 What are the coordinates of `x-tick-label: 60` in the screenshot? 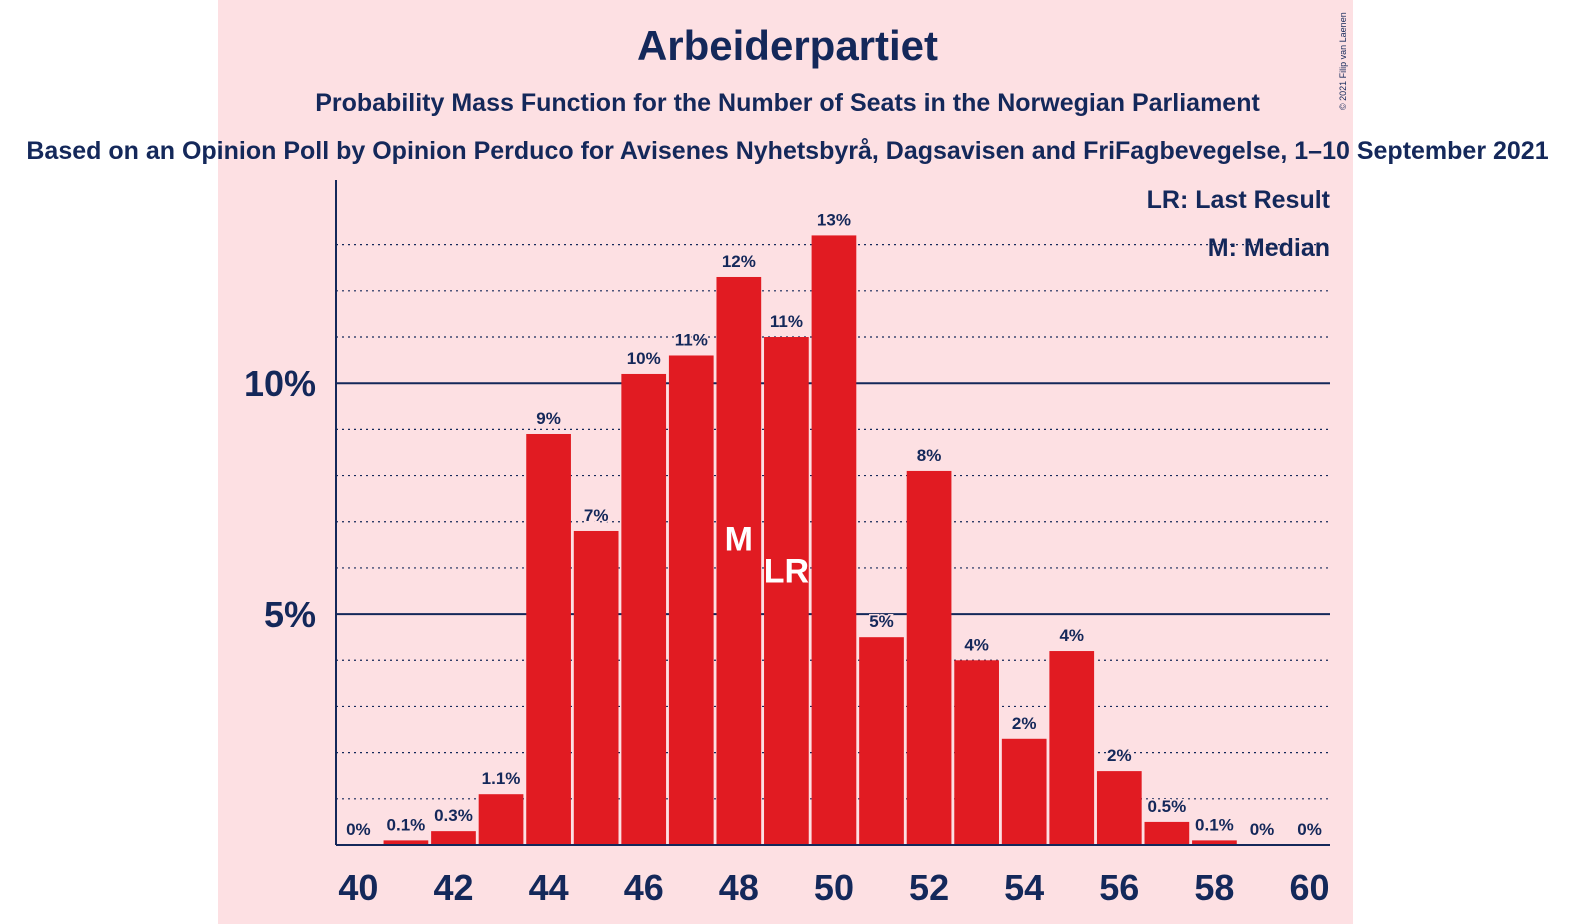 It's located at (1310, 887).